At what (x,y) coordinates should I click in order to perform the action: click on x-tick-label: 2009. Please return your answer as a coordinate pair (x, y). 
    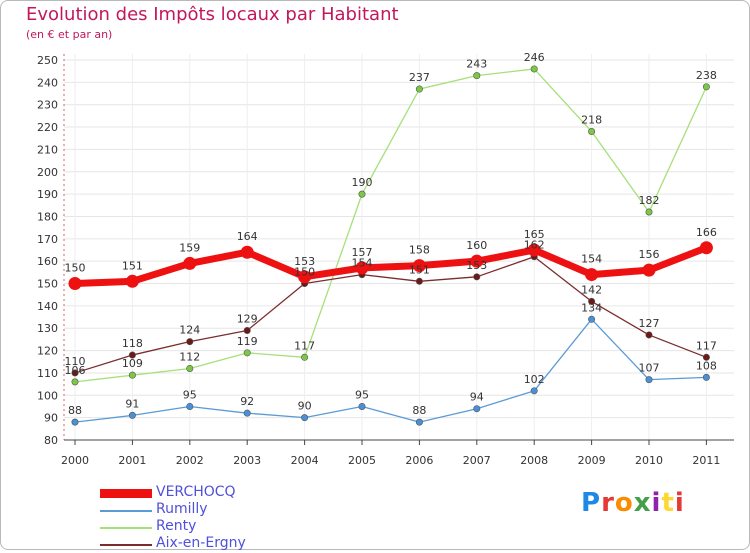
    Looking at the image, I should click on (592, 460).